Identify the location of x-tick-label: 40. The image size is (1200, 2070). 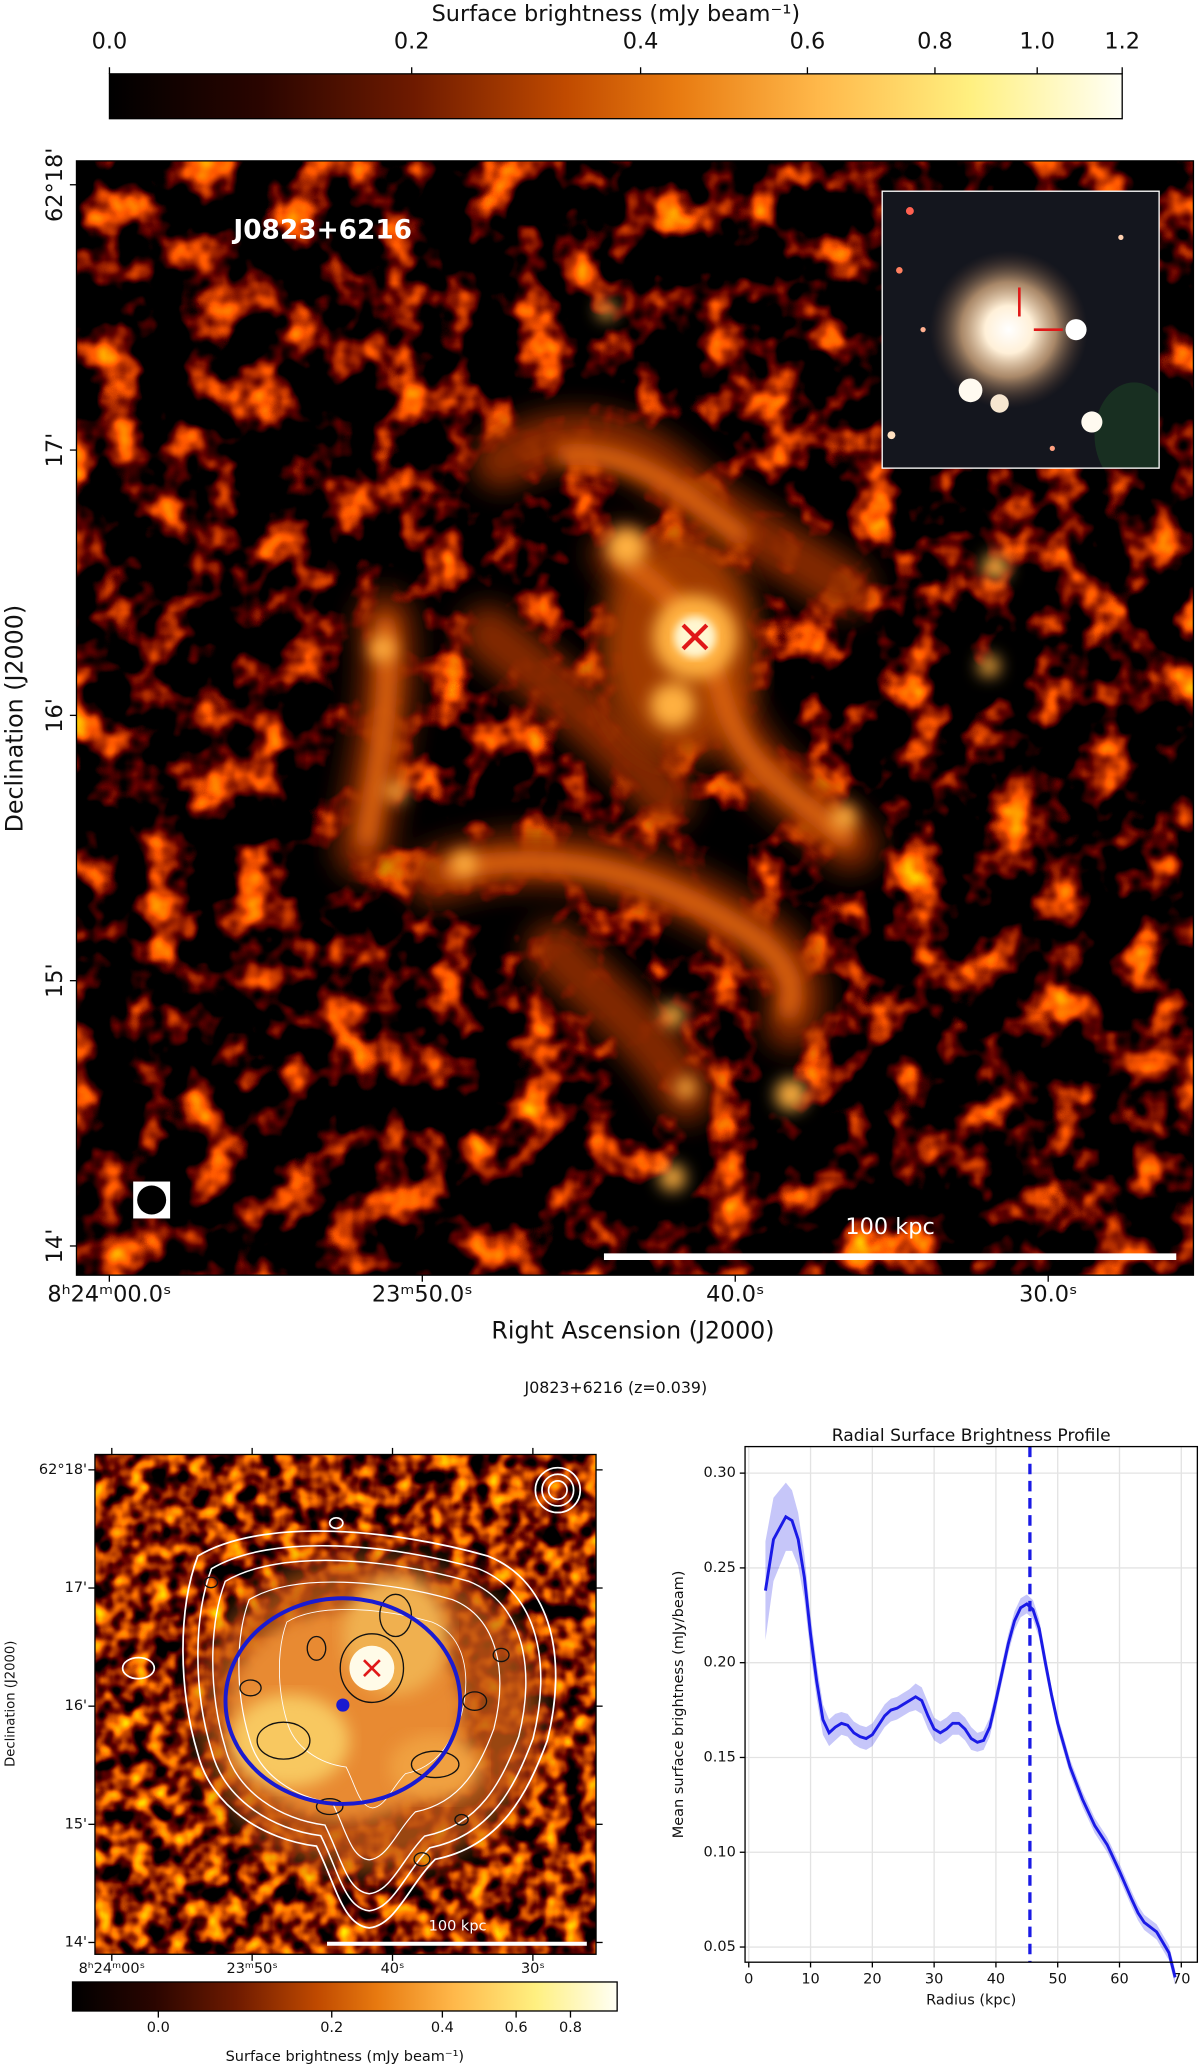
(996, 1979).